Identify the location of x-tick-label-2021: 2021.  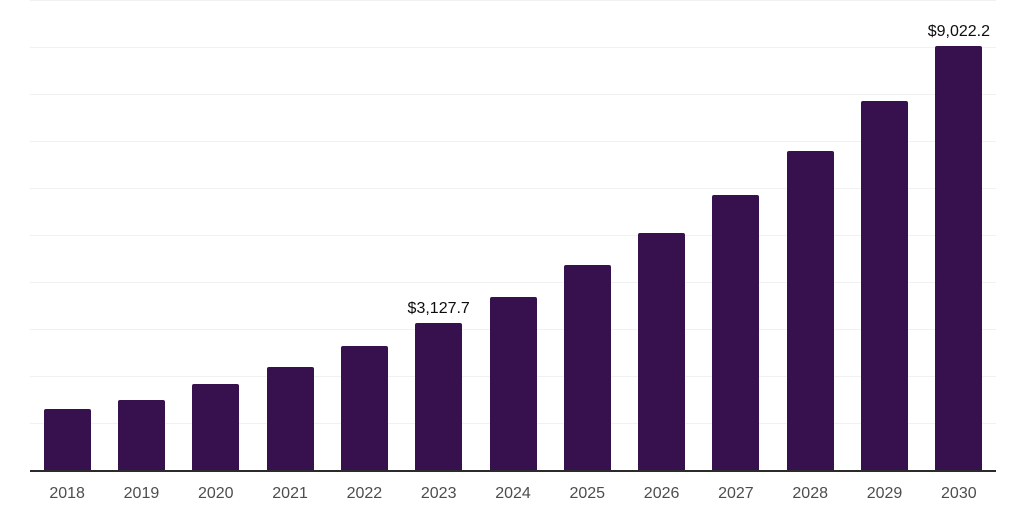
(290, 493).